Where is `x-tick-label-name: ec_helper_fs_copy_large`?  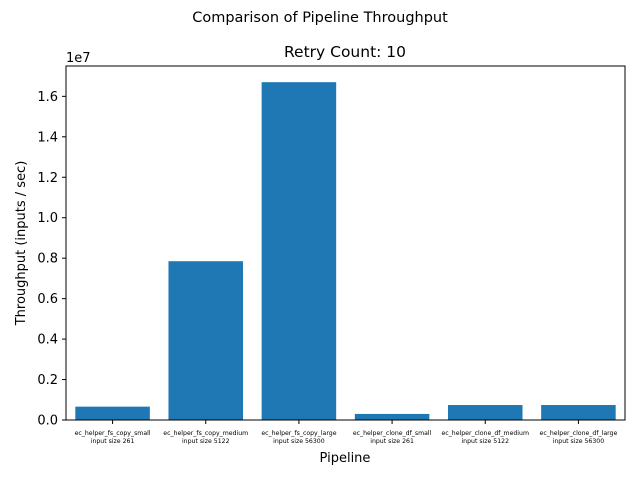
x-tick-label-name: ec_helper_fs_copy_large is located at coordinates (298, 433).